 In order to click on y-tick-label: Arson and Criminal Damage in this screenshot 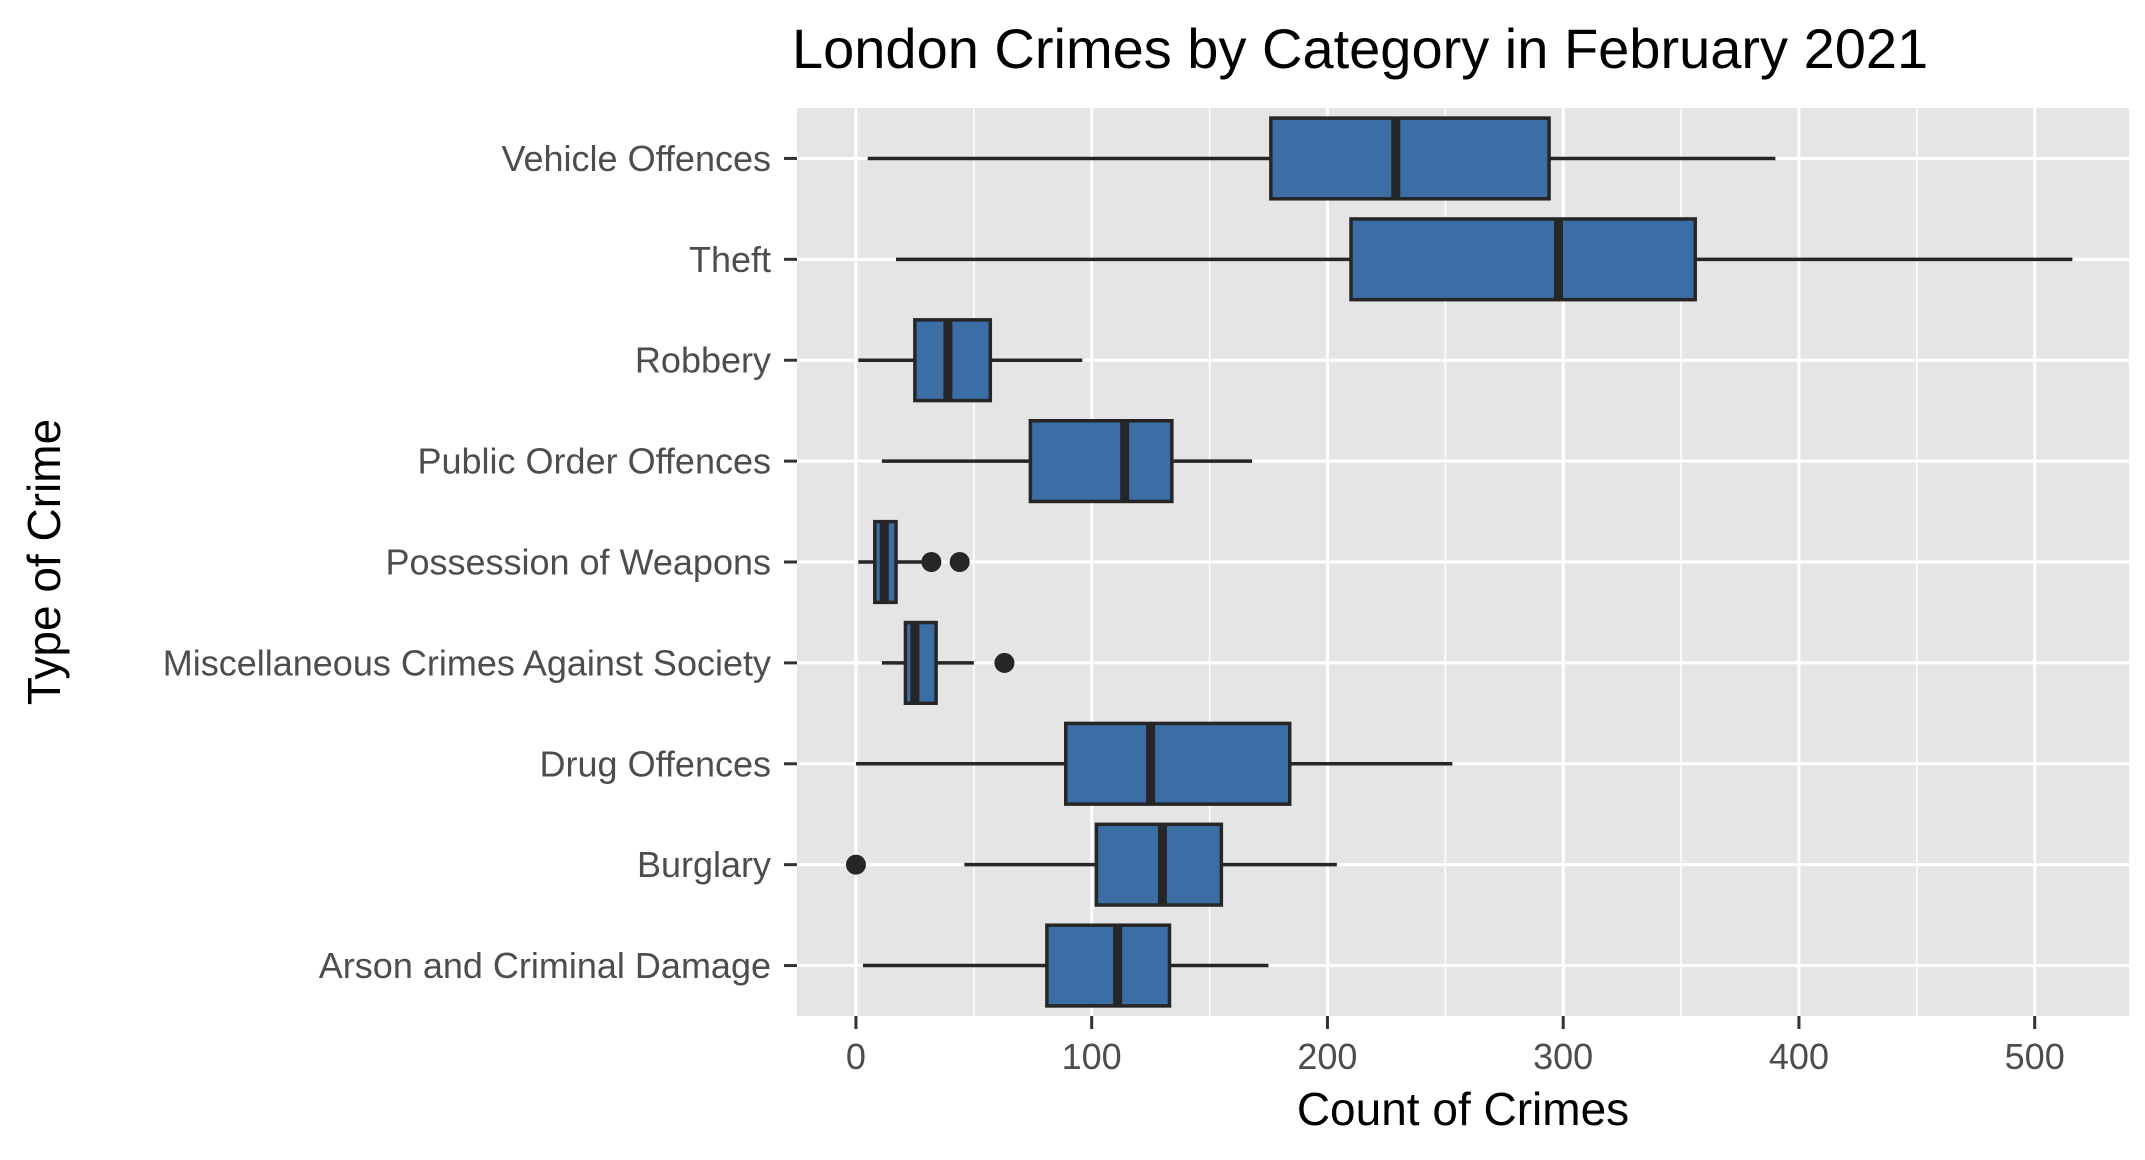, I will do `click(545, 965)`.